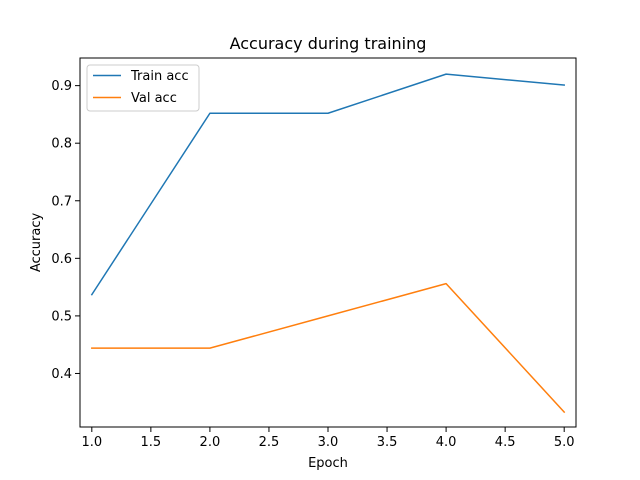  I want to click on x-tick-label: 2.5, so click(269, 442).